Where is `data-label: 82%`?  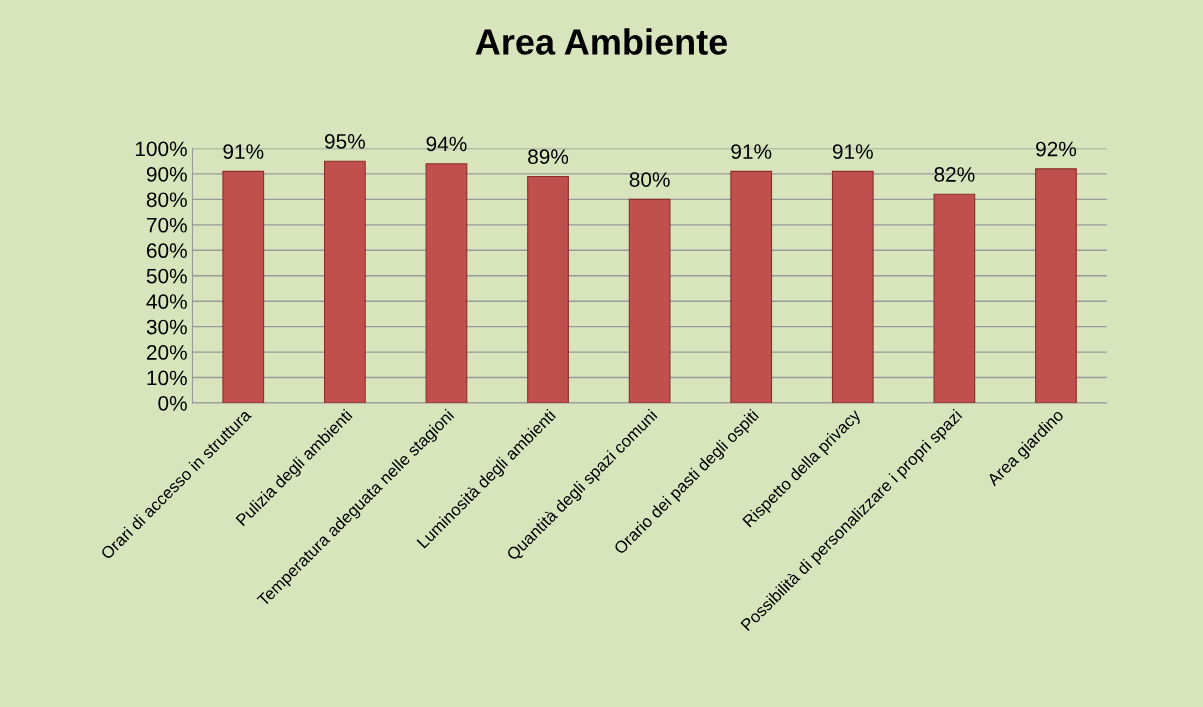 data-label: 82% is located at coordinates (954, 174).